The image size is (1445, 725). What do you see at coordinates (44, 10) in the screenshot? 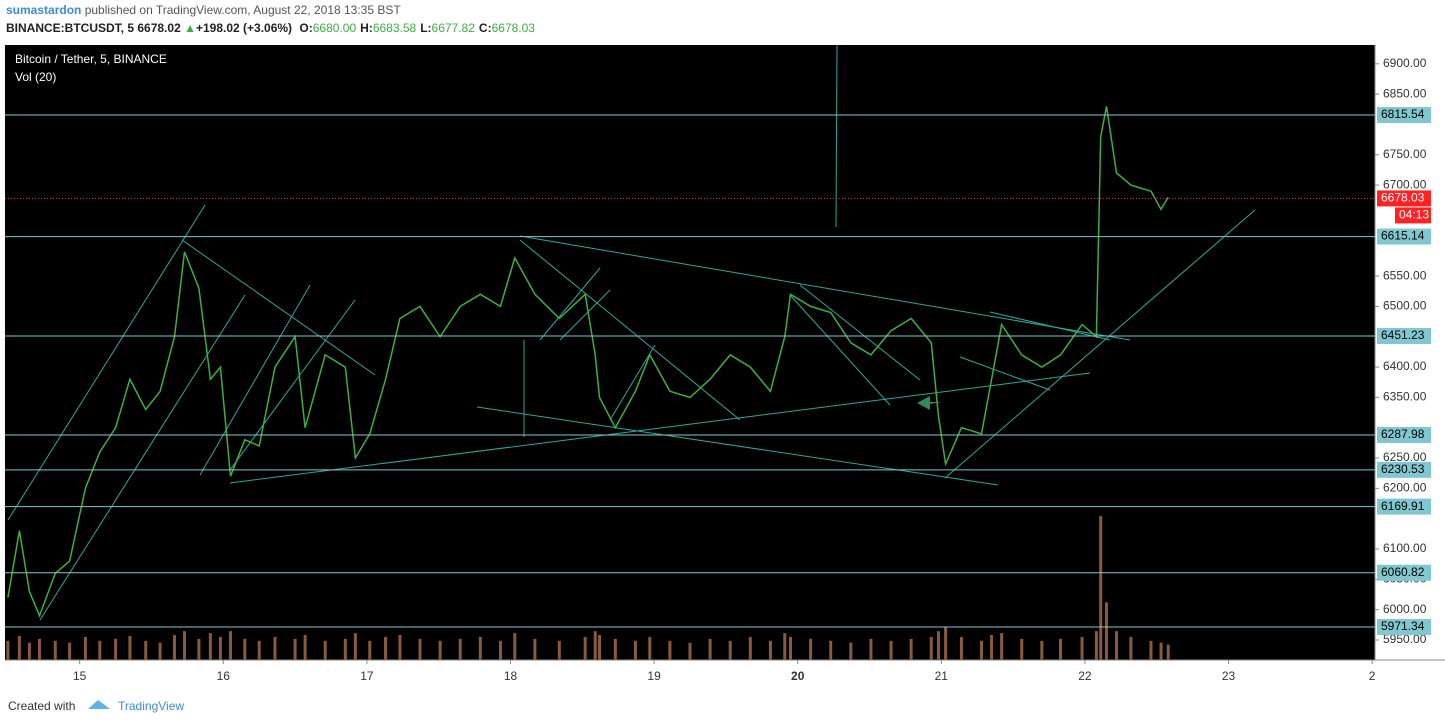
I see `author: sumastardon` at bounding box center [44, 10].